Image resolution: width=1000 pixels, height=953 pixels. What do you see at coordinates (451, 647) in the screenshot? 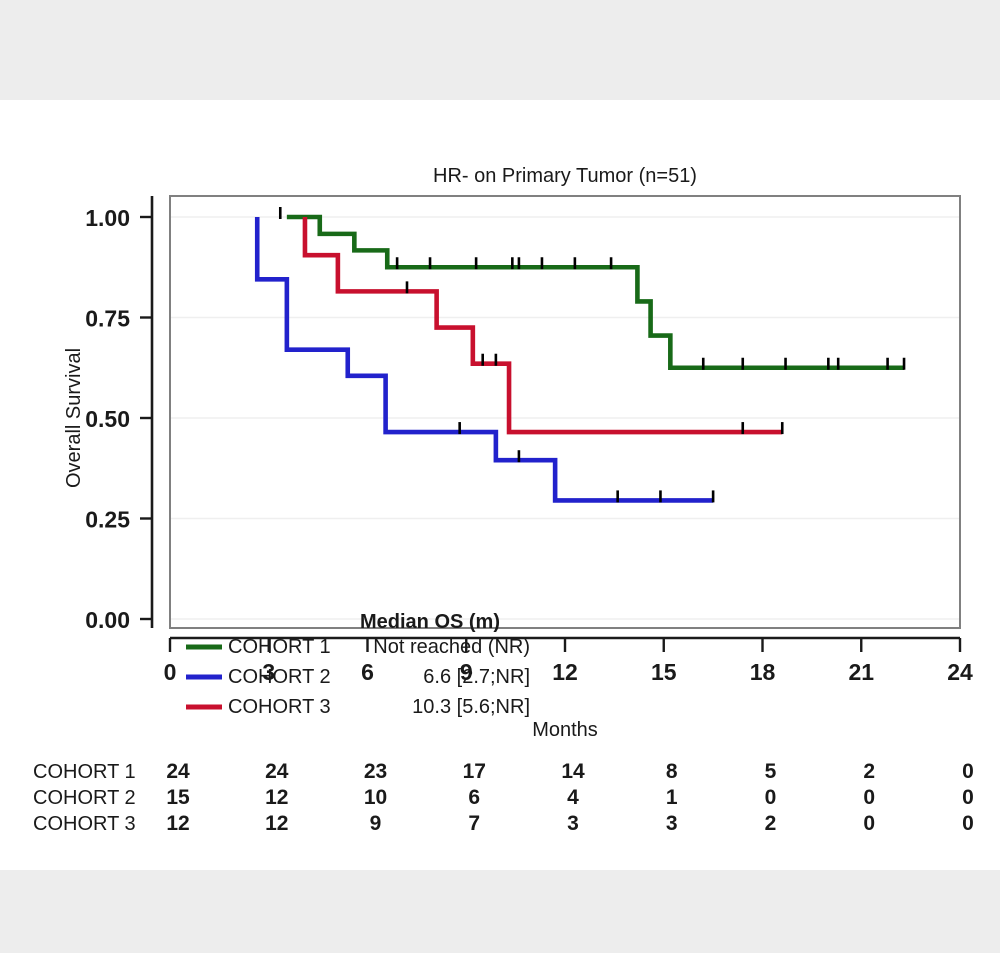
I see `legend-median-1: Not reached (NR)` at bounding box center [451, 647].